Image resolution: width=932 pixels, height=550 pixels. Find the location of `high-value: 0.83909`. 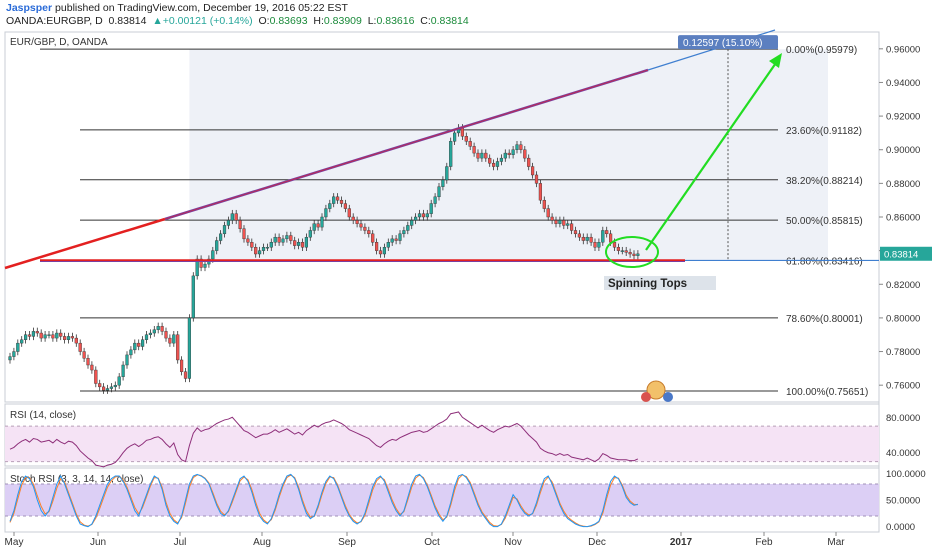

high-value: 0.83909 is located at coordinates (342, 21).